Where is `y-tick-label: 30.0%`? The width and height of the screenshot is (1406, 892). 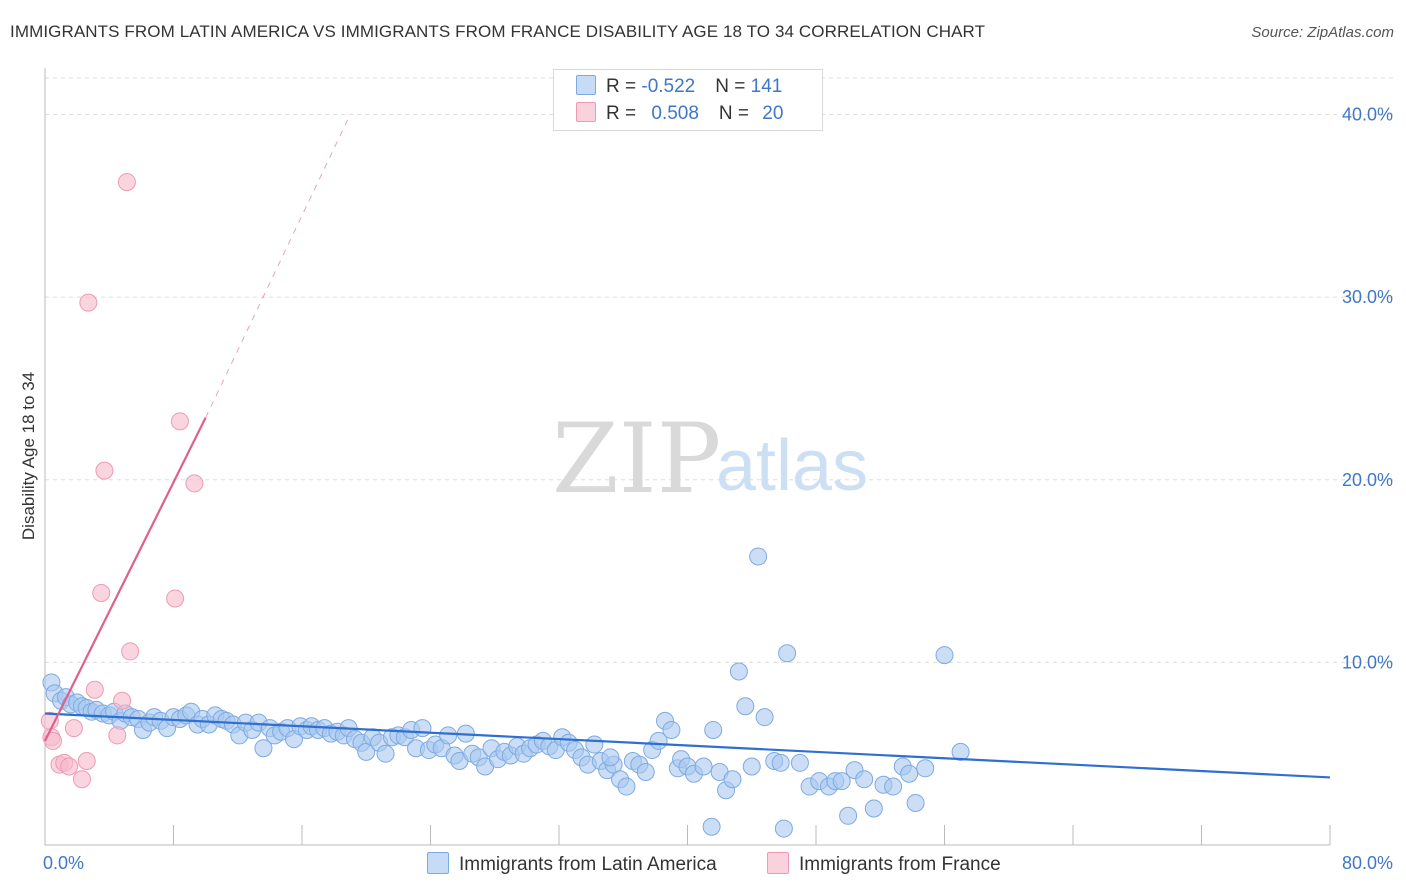
y-tick-label: 30.0% is located at coordinates (1367, 297).